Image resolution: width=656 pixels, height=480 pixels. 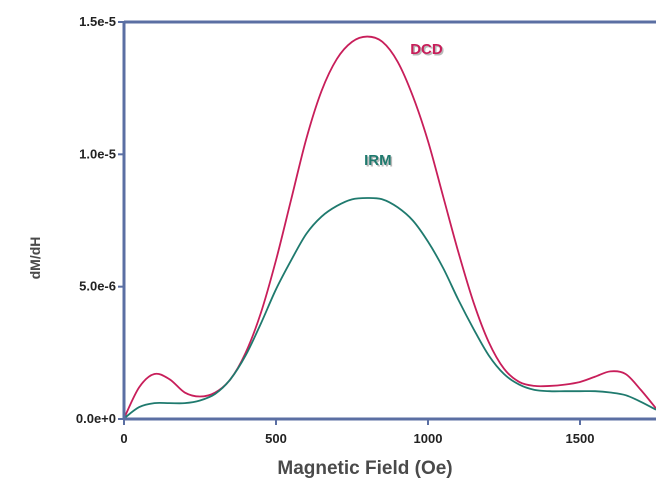 I want to click on x-tick-label: 1000, so click(x=428, y=438).